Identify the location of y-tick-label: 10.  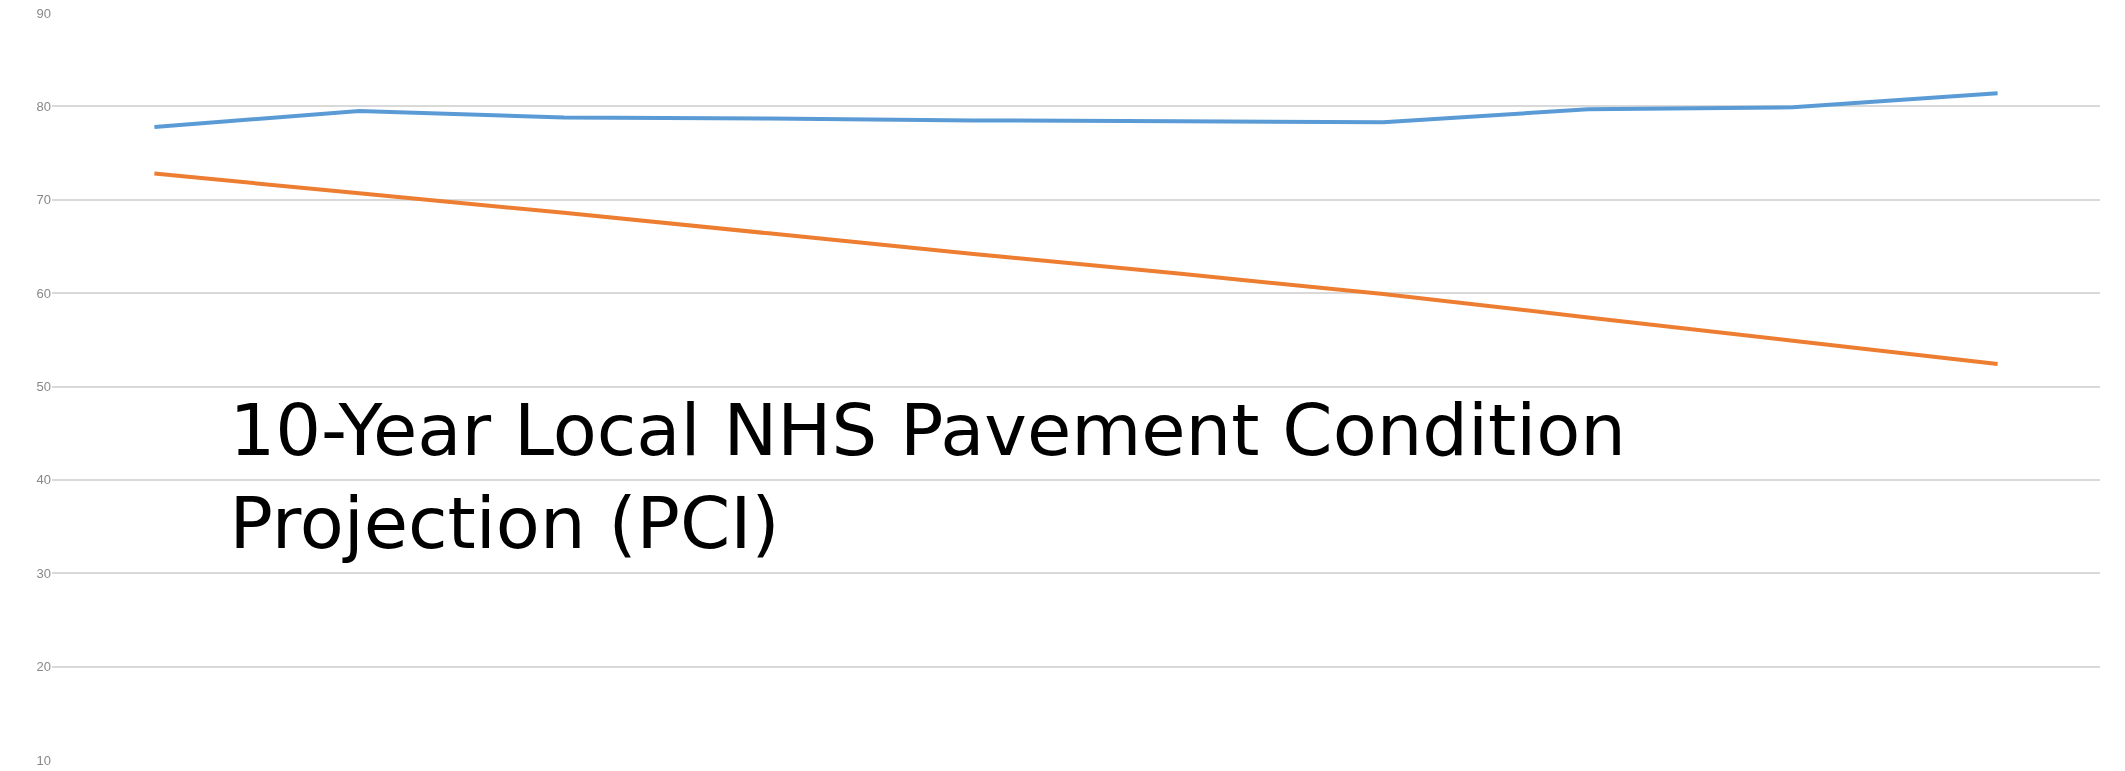
(43, 760).